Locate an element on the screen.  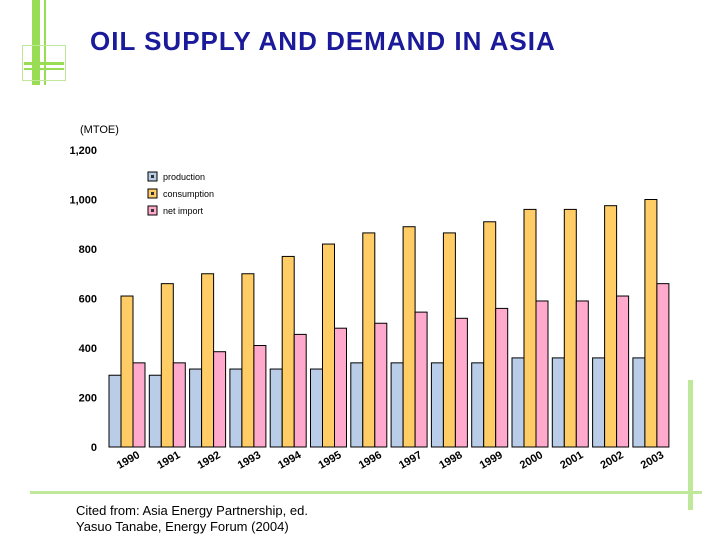
x-tick-label: 1996 is located at coordinates (370, 460).